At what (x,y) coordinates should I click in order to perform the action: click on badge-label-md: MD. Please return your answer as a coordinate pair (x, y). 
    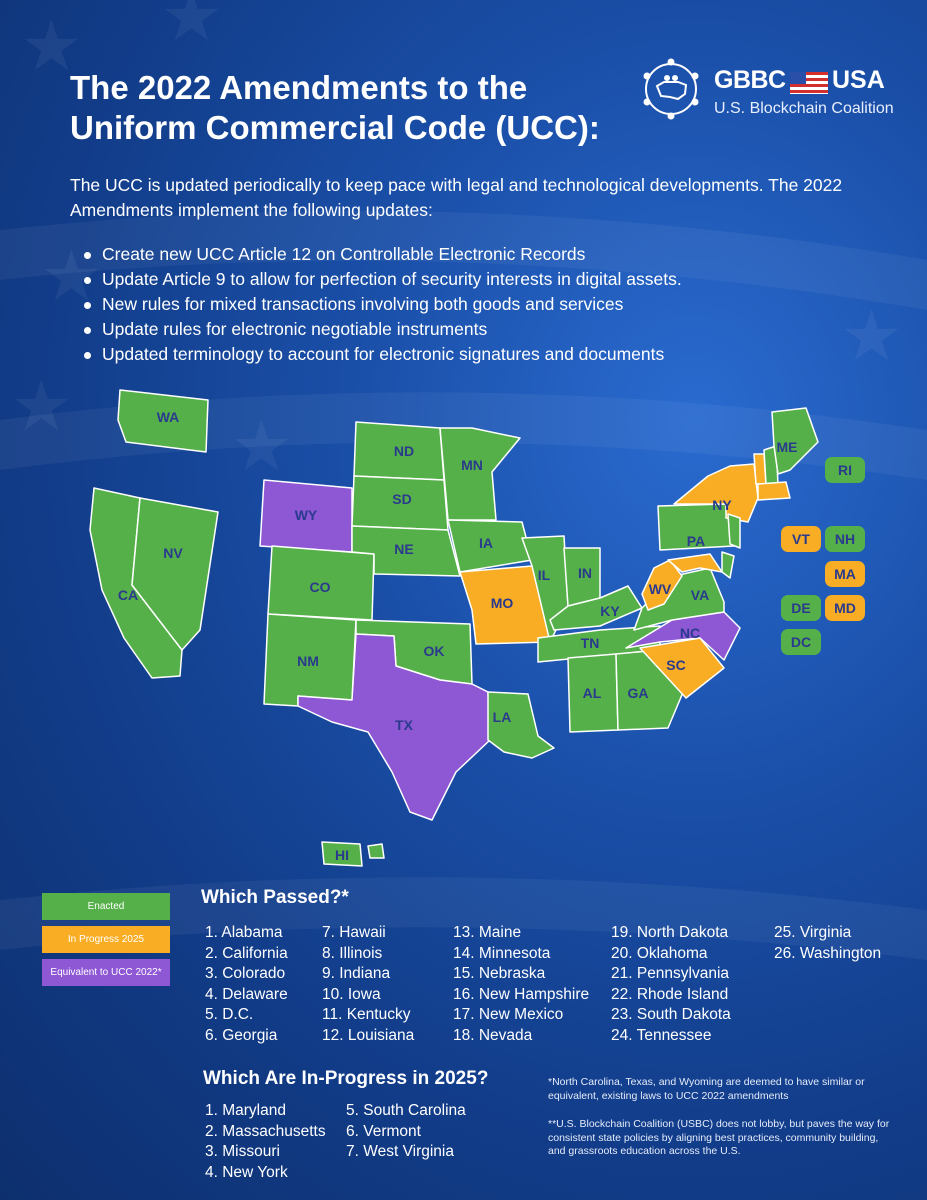
    Looking at the image, I should click on (845, 608).